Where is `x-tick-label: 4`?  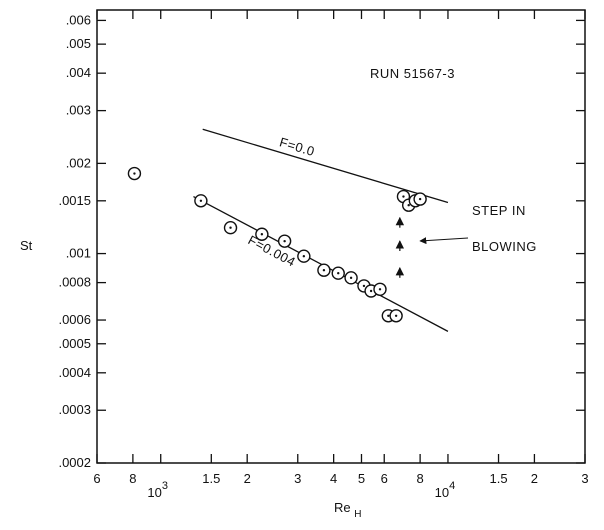 x-tick-label: 4 is located at coordinates (333, 478).